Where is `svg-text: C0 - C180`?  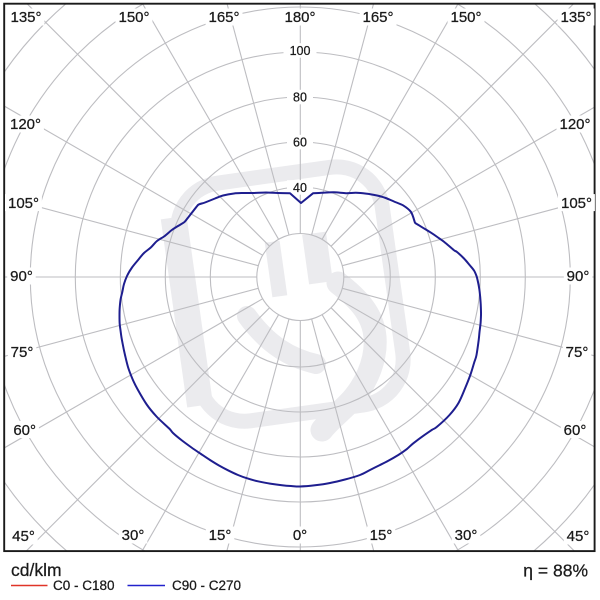
svg-text: C0 - C180 is located at coordinates (84, 585).